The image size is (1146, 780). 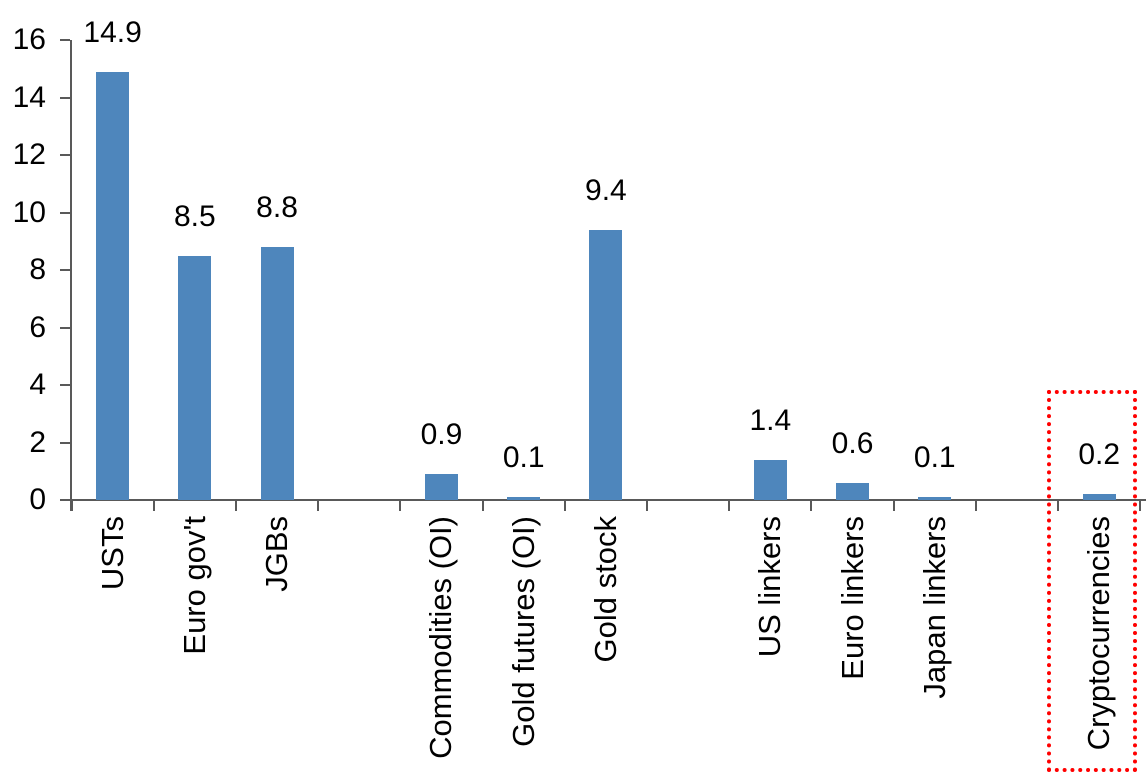 I want to click on y-tick-label: 8, so click(x=37, y=269).